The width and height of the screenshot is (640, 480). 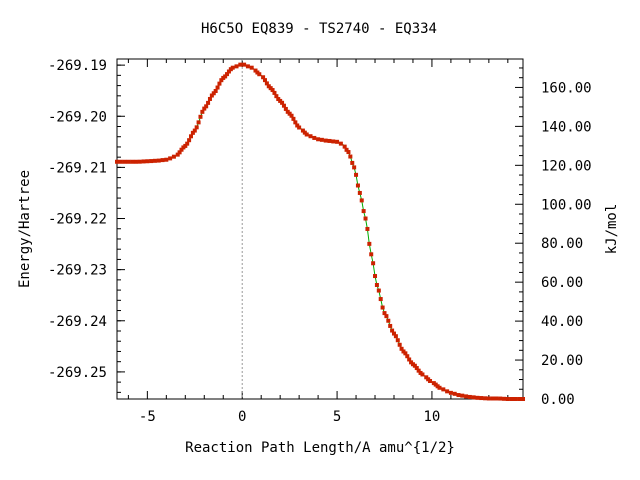 I want to click on y-tick-label-2: -269.21, so click(x=77, y=168).